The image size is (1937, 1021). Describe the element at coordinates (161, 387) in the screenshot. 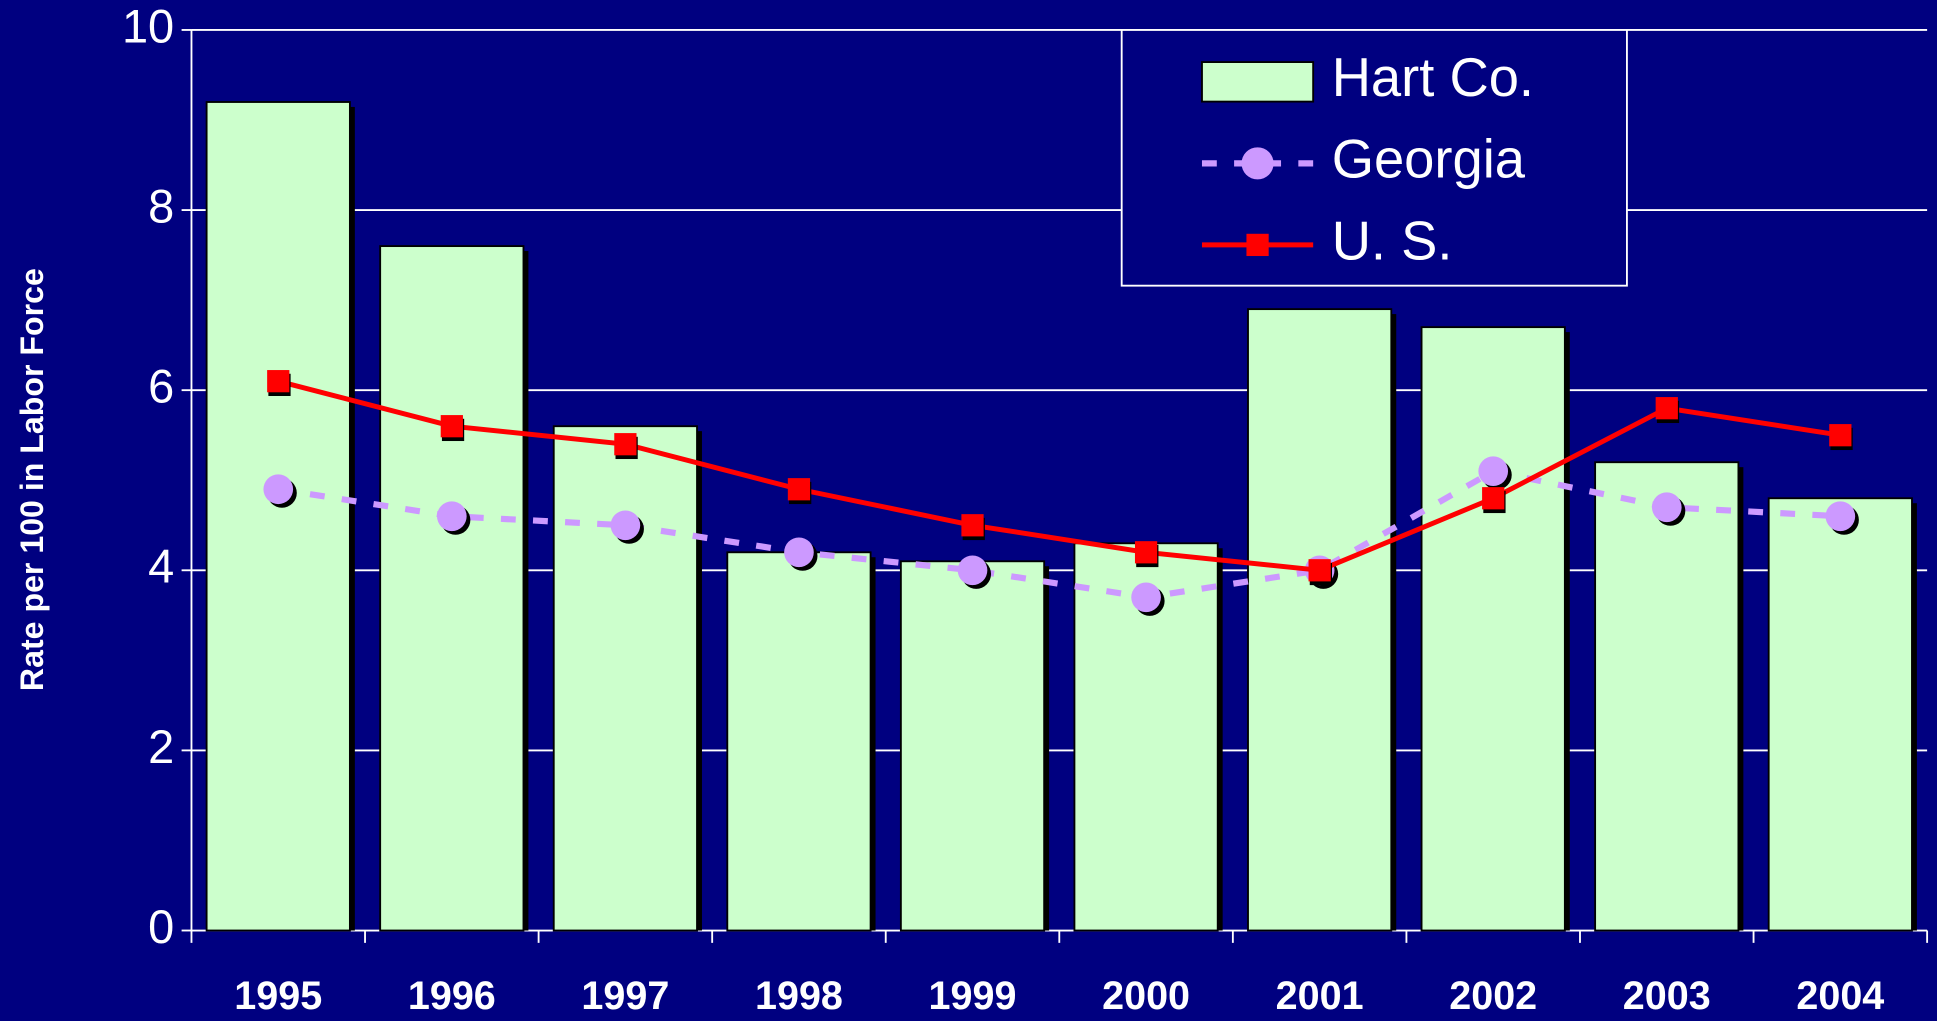

I see `y-tick-label: 6` at that location.